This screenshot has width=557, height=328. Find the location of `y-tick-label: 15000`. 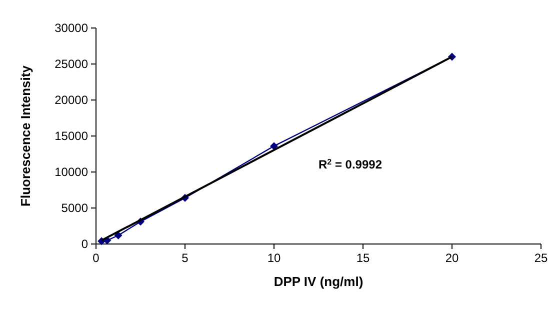

y-tick-label: 15000 is located at coordinates (71, 136).